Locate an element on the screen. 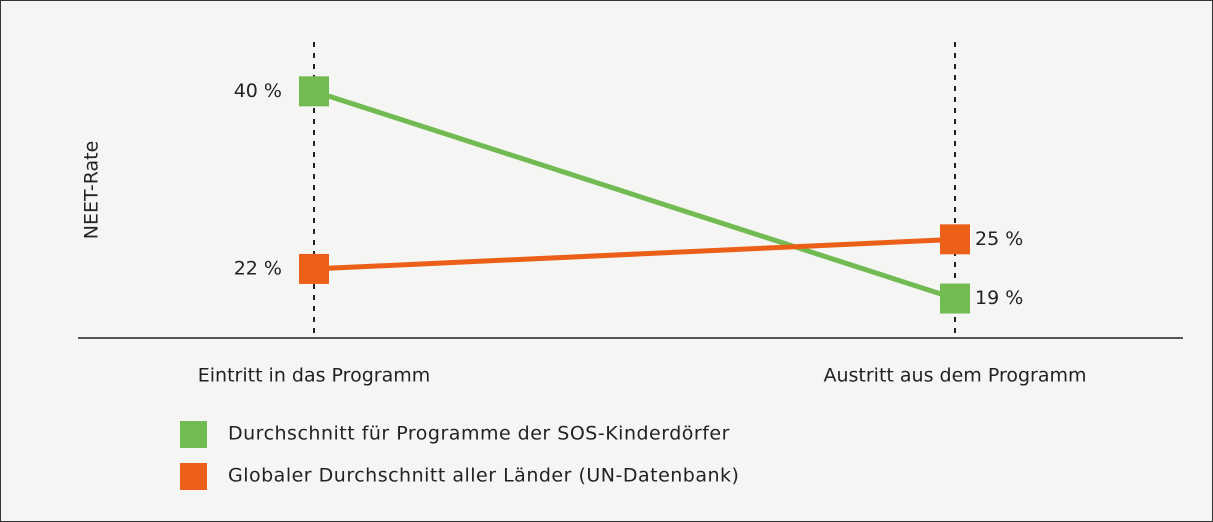 The image size is (1213, 522). series-line is located at coordinates (634, 254).